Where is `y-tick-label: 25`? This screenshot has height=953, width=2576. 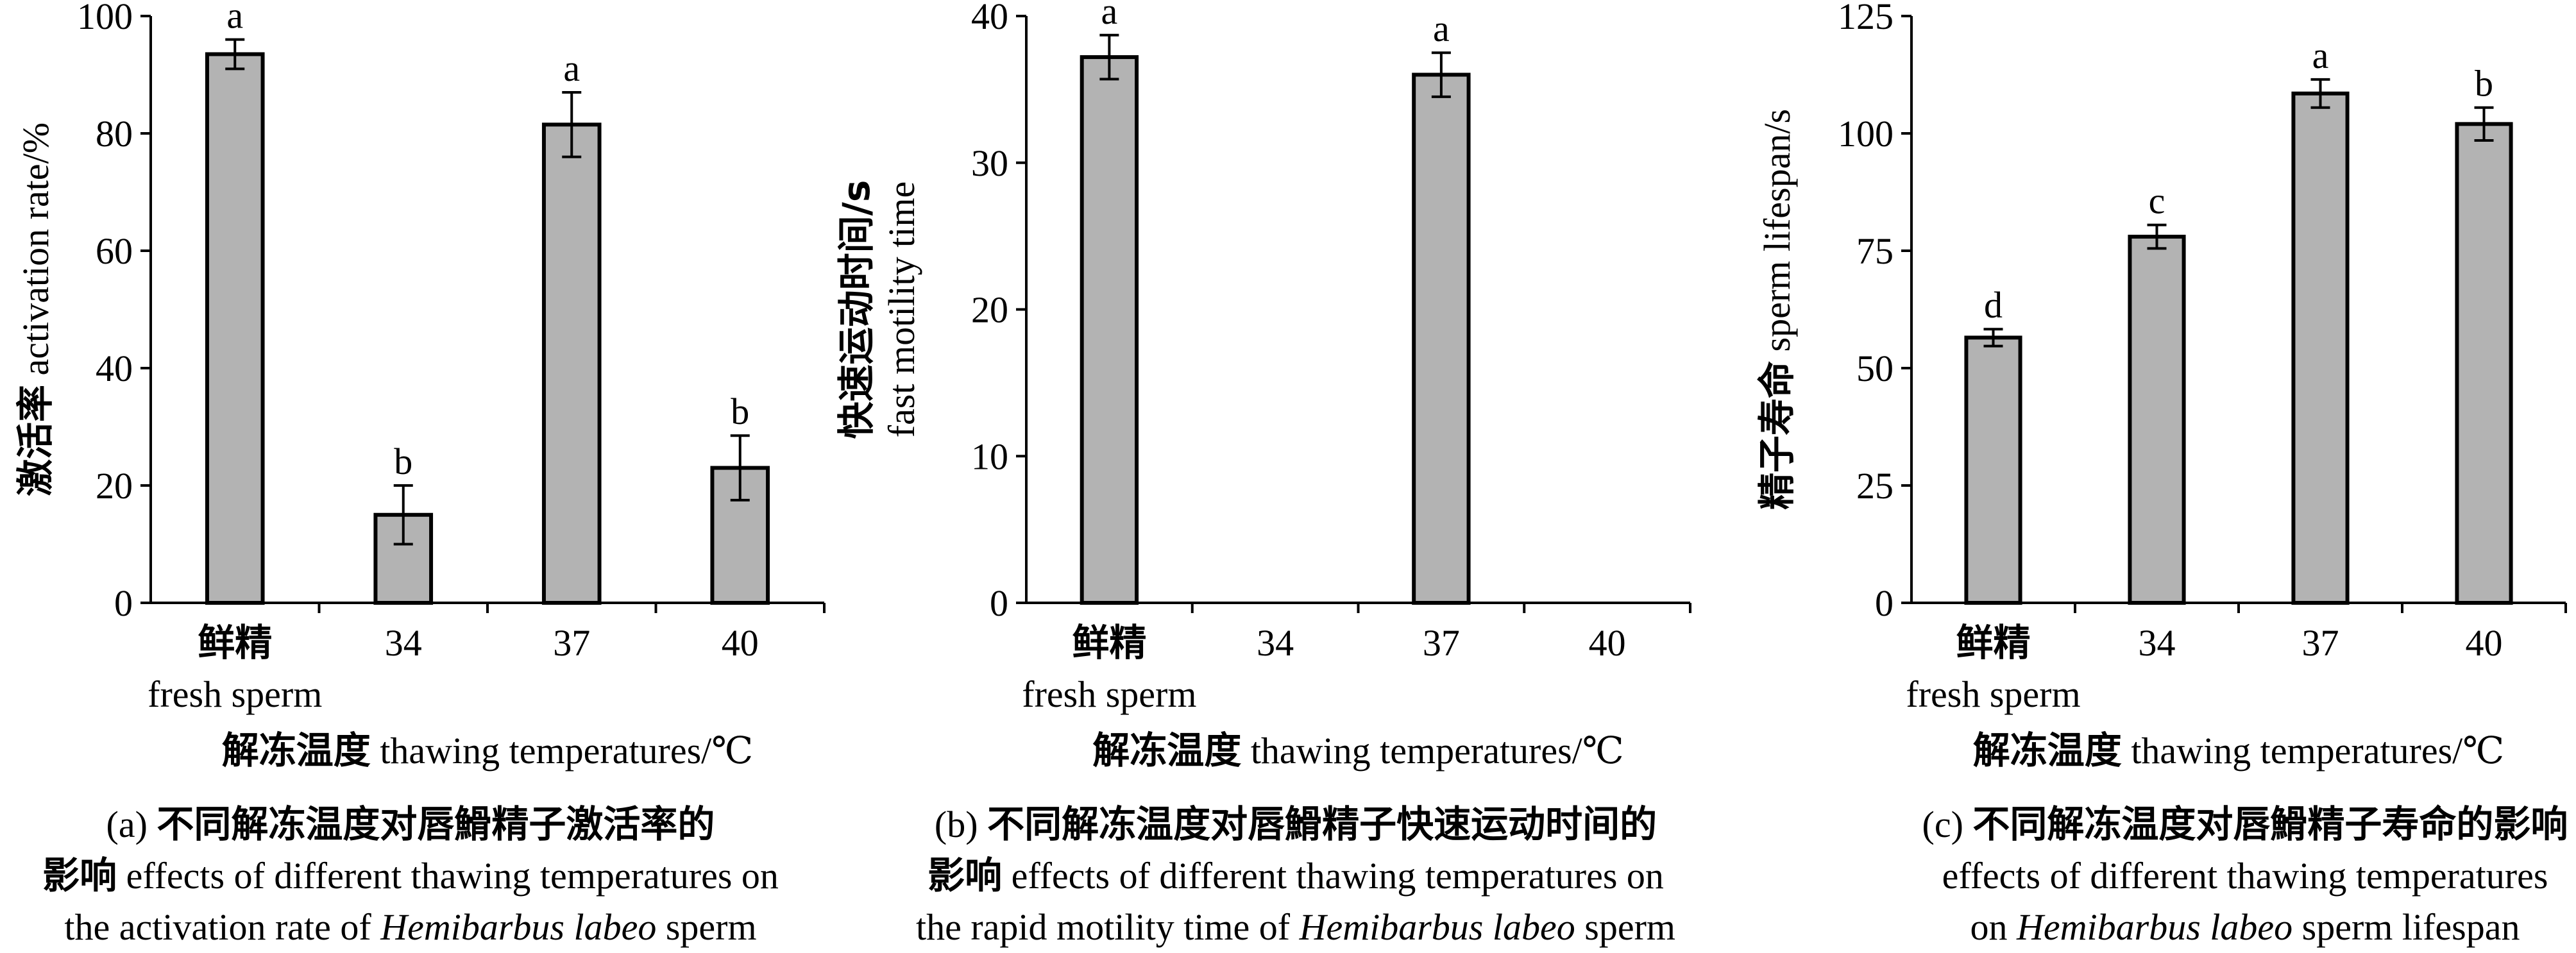
y-tick-label: 25 is located at coordinates (1875, 486).